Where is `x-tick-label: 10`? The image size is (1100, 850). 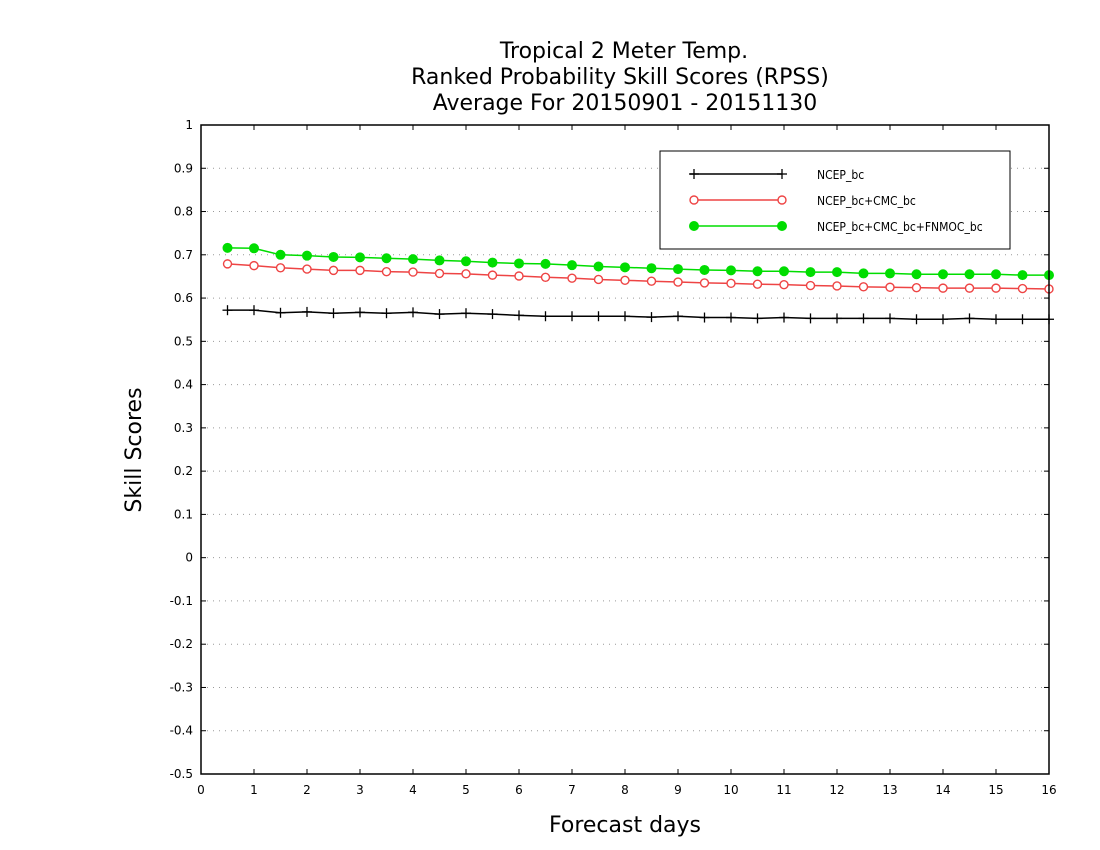
x-tick-label: 10 is located at coordinates (730, 790).